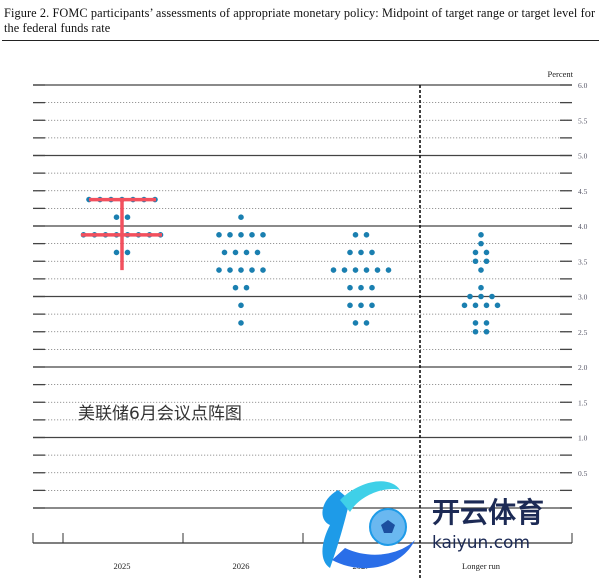  Describe the element at coordinates (241, 566) in the screenshot. I see `x-tick-label: 2026` at that location.